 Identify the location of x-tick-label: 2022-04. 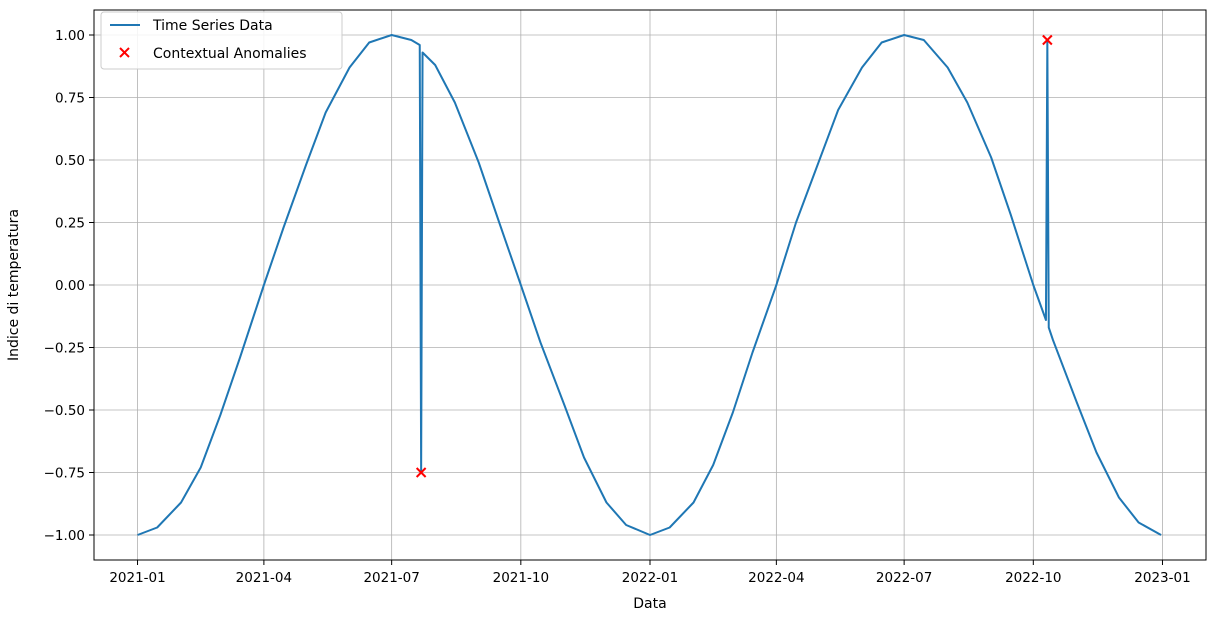
(776, 578).